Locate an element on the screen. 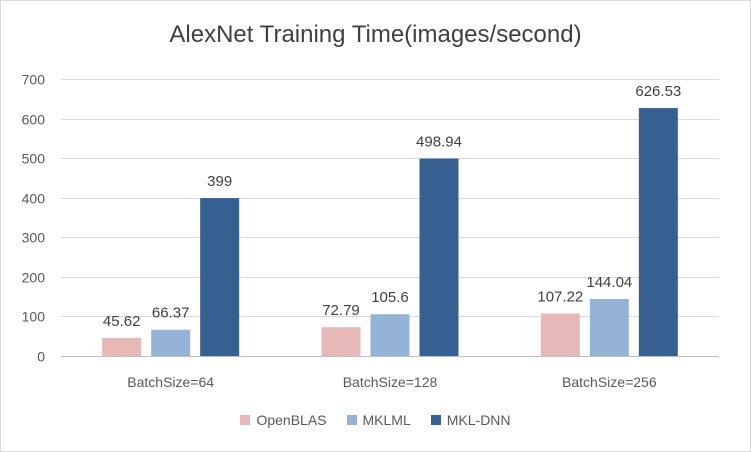 This screenshot has height=452, width=751. legend-item-mkl-dnn: MKL-DNN is located at coordinates (470, 420).